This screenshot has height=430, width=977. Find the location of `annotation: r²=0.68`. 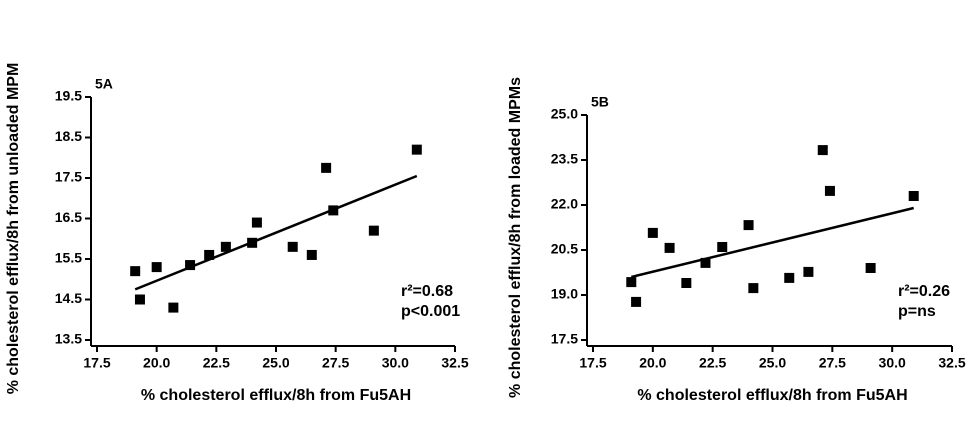

annotation: r²=0.68 is located at coordinates (427, 291).